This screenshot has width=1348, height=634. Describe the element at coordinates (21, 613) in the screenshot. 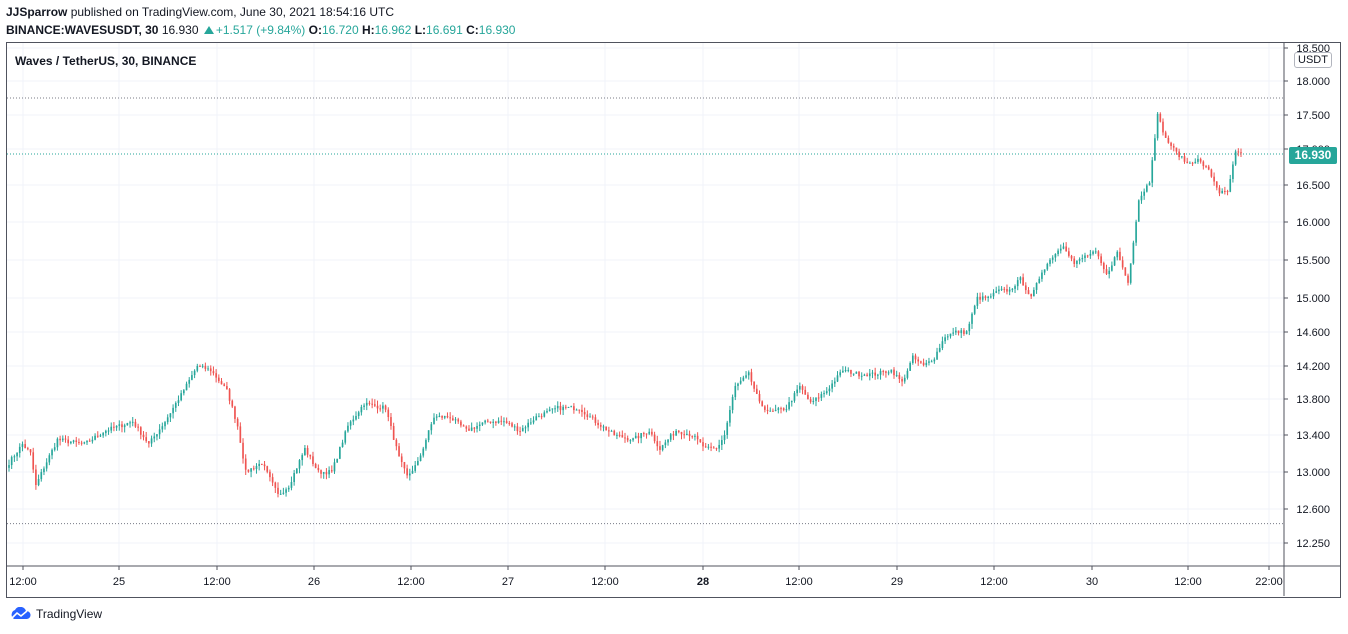

I see `tradingview-cloud-icon` at that location.